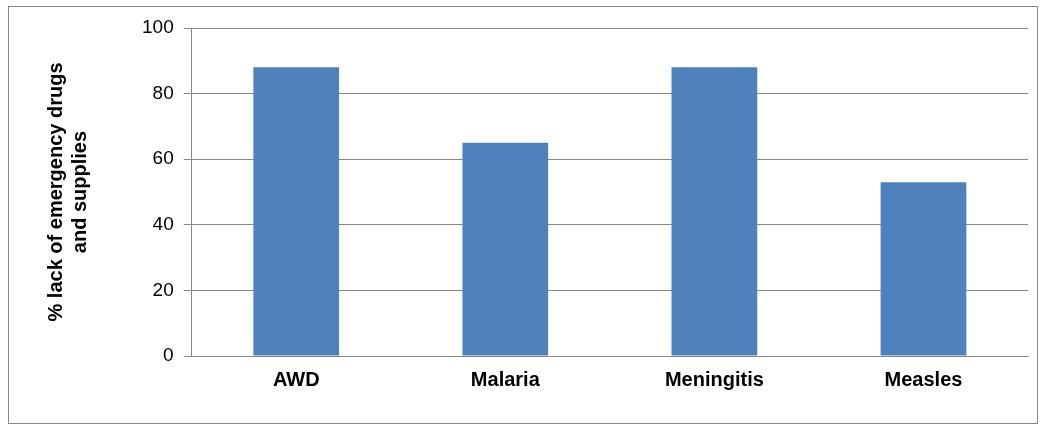 This screenshot has width=1044, height=428. What do you see at coordinates (296, 378) in the screenshot?
I see `x-tick-label: AWD` at bounding box center [296, 378].